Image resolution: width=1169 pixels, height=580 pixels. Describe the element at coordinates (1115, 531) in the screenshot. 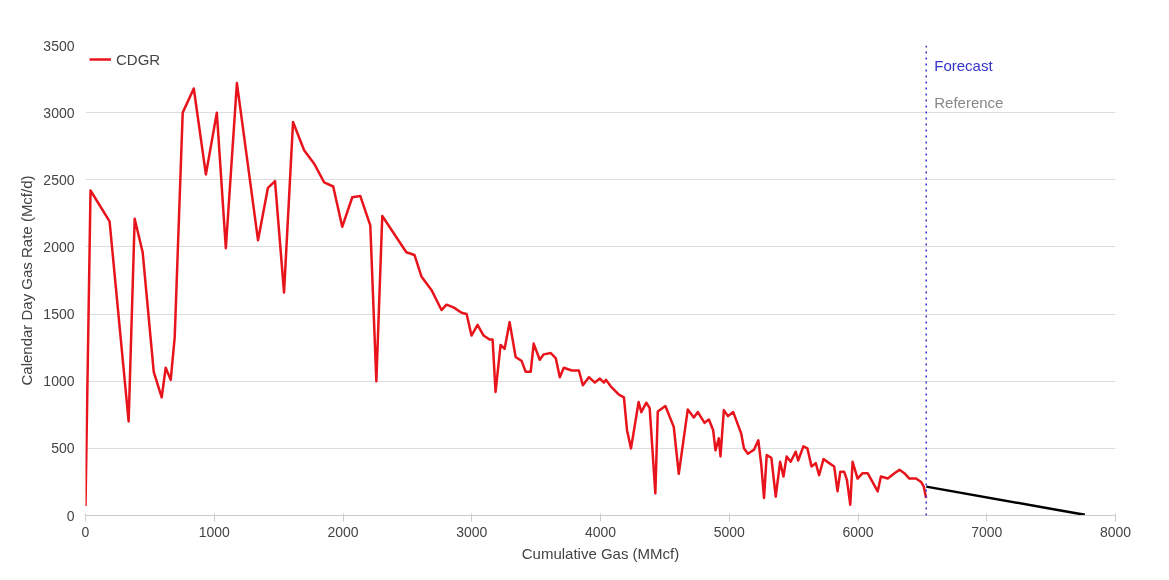

I see `x-tick-label: 8000` at that location.